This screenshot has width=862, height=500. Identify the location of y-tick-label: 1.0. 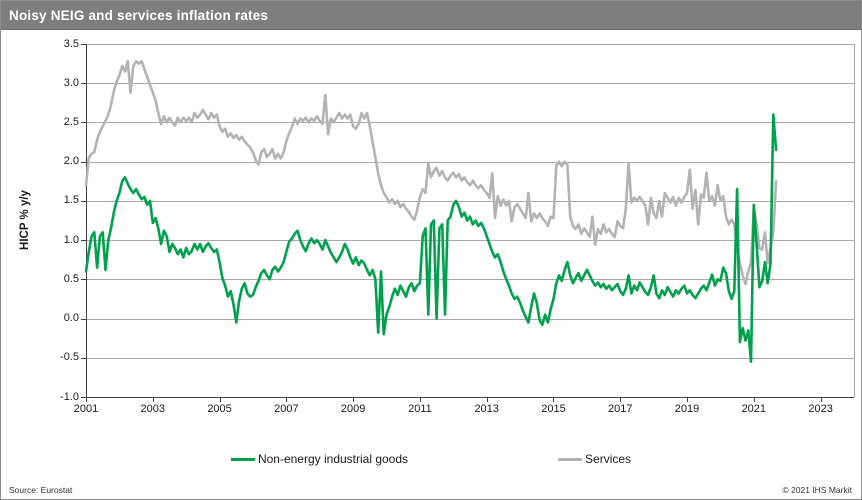
(71, 239).